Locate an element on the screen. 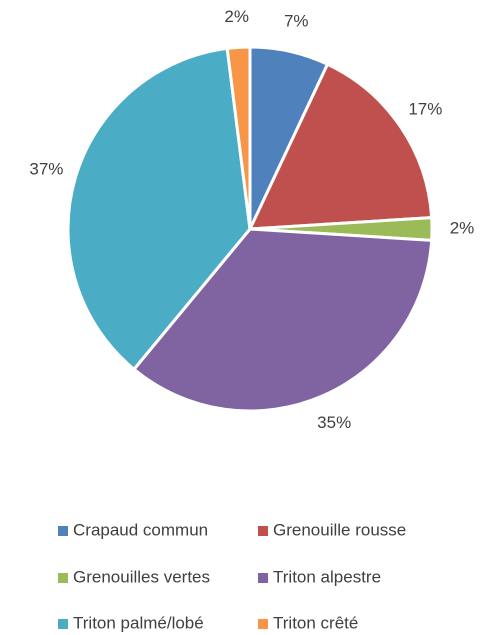  legend-label: Triton crêté is located at coordinates (315, 622).